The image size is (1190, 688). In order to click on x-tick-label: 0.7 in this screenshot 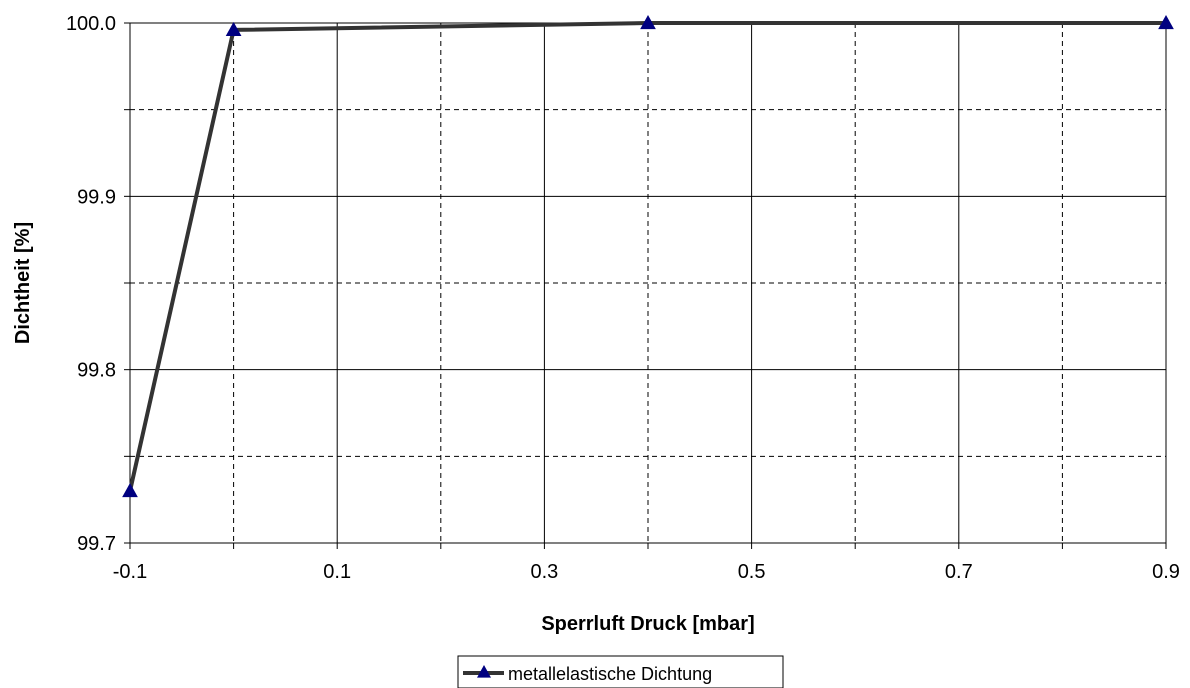, I will do `click(959, 572)`.